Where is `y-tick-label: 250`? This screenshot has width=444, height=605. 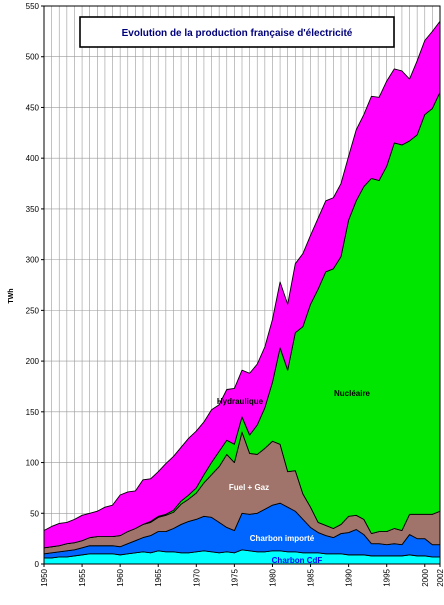
y-tick-label: 250 is located at coordinates (33, 310).